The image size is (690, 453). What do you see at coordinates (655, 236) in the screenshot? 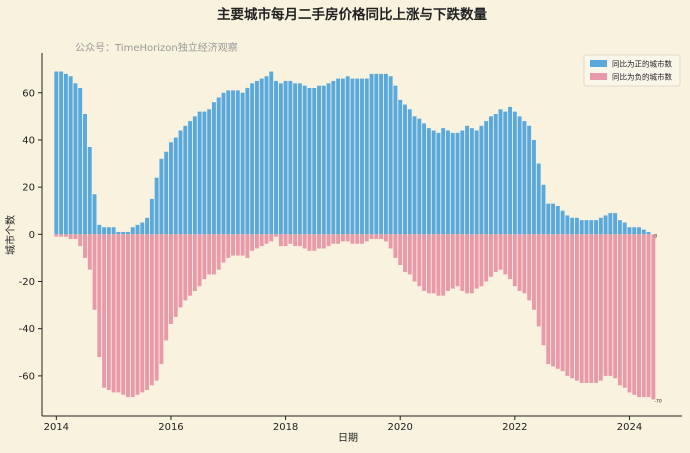
I see `value-annotation: 0` at bounding box center [655, 236].